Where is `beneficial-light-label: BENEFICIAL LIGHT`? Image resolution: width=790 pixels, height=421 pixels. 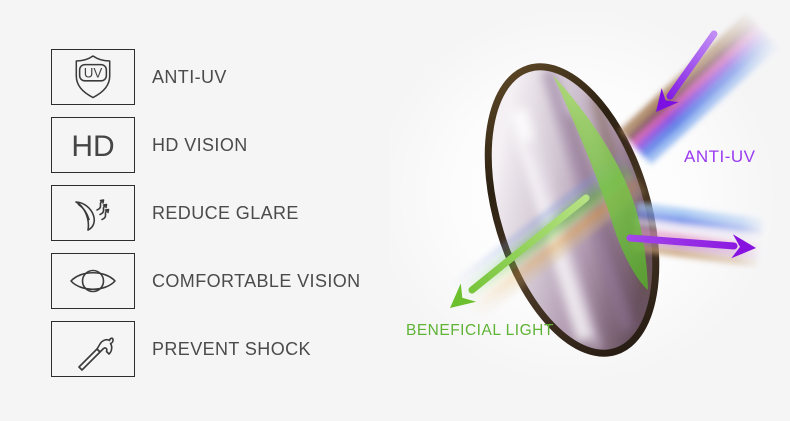 beneficial-light-label: BENEFICIAL LIGHT is located at coordinates (480, 330).